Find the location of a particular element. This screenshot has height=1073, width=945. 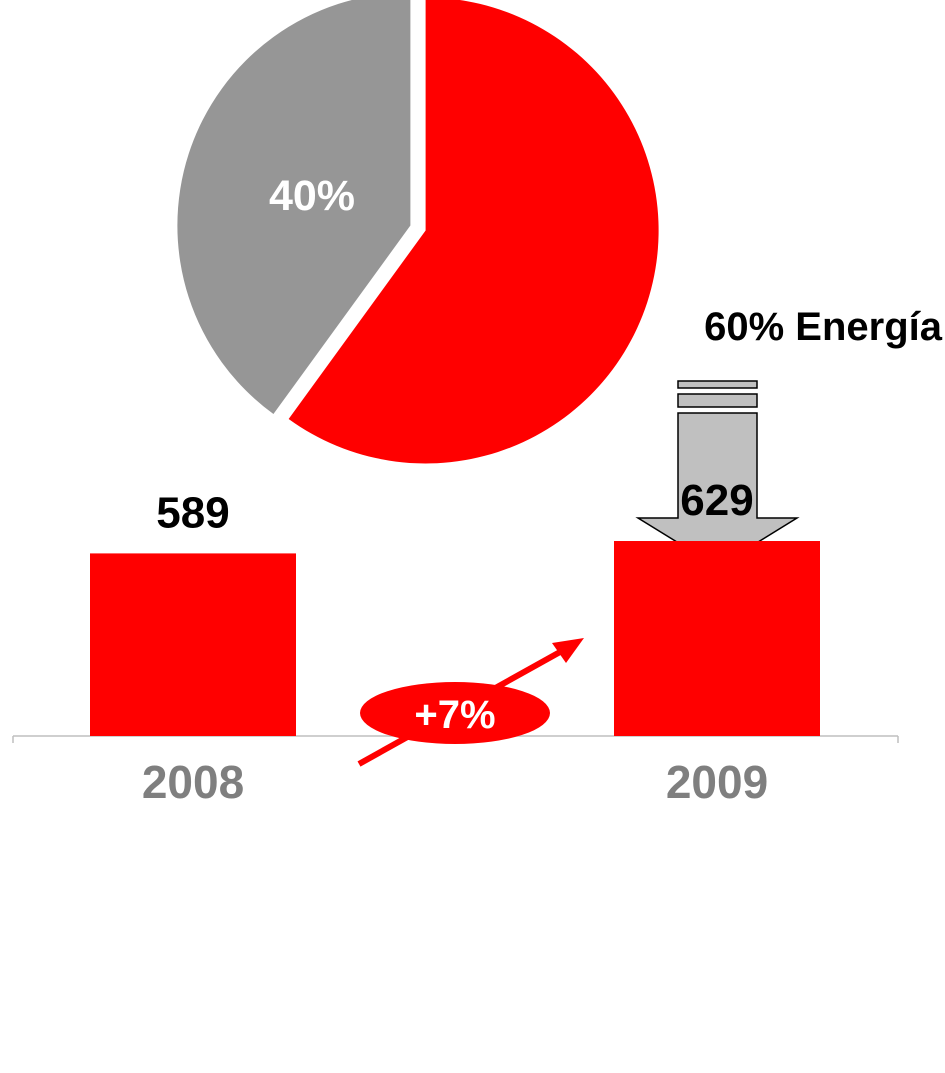

bar-2009-value-label: 629 is located at coordinates (716, 500).